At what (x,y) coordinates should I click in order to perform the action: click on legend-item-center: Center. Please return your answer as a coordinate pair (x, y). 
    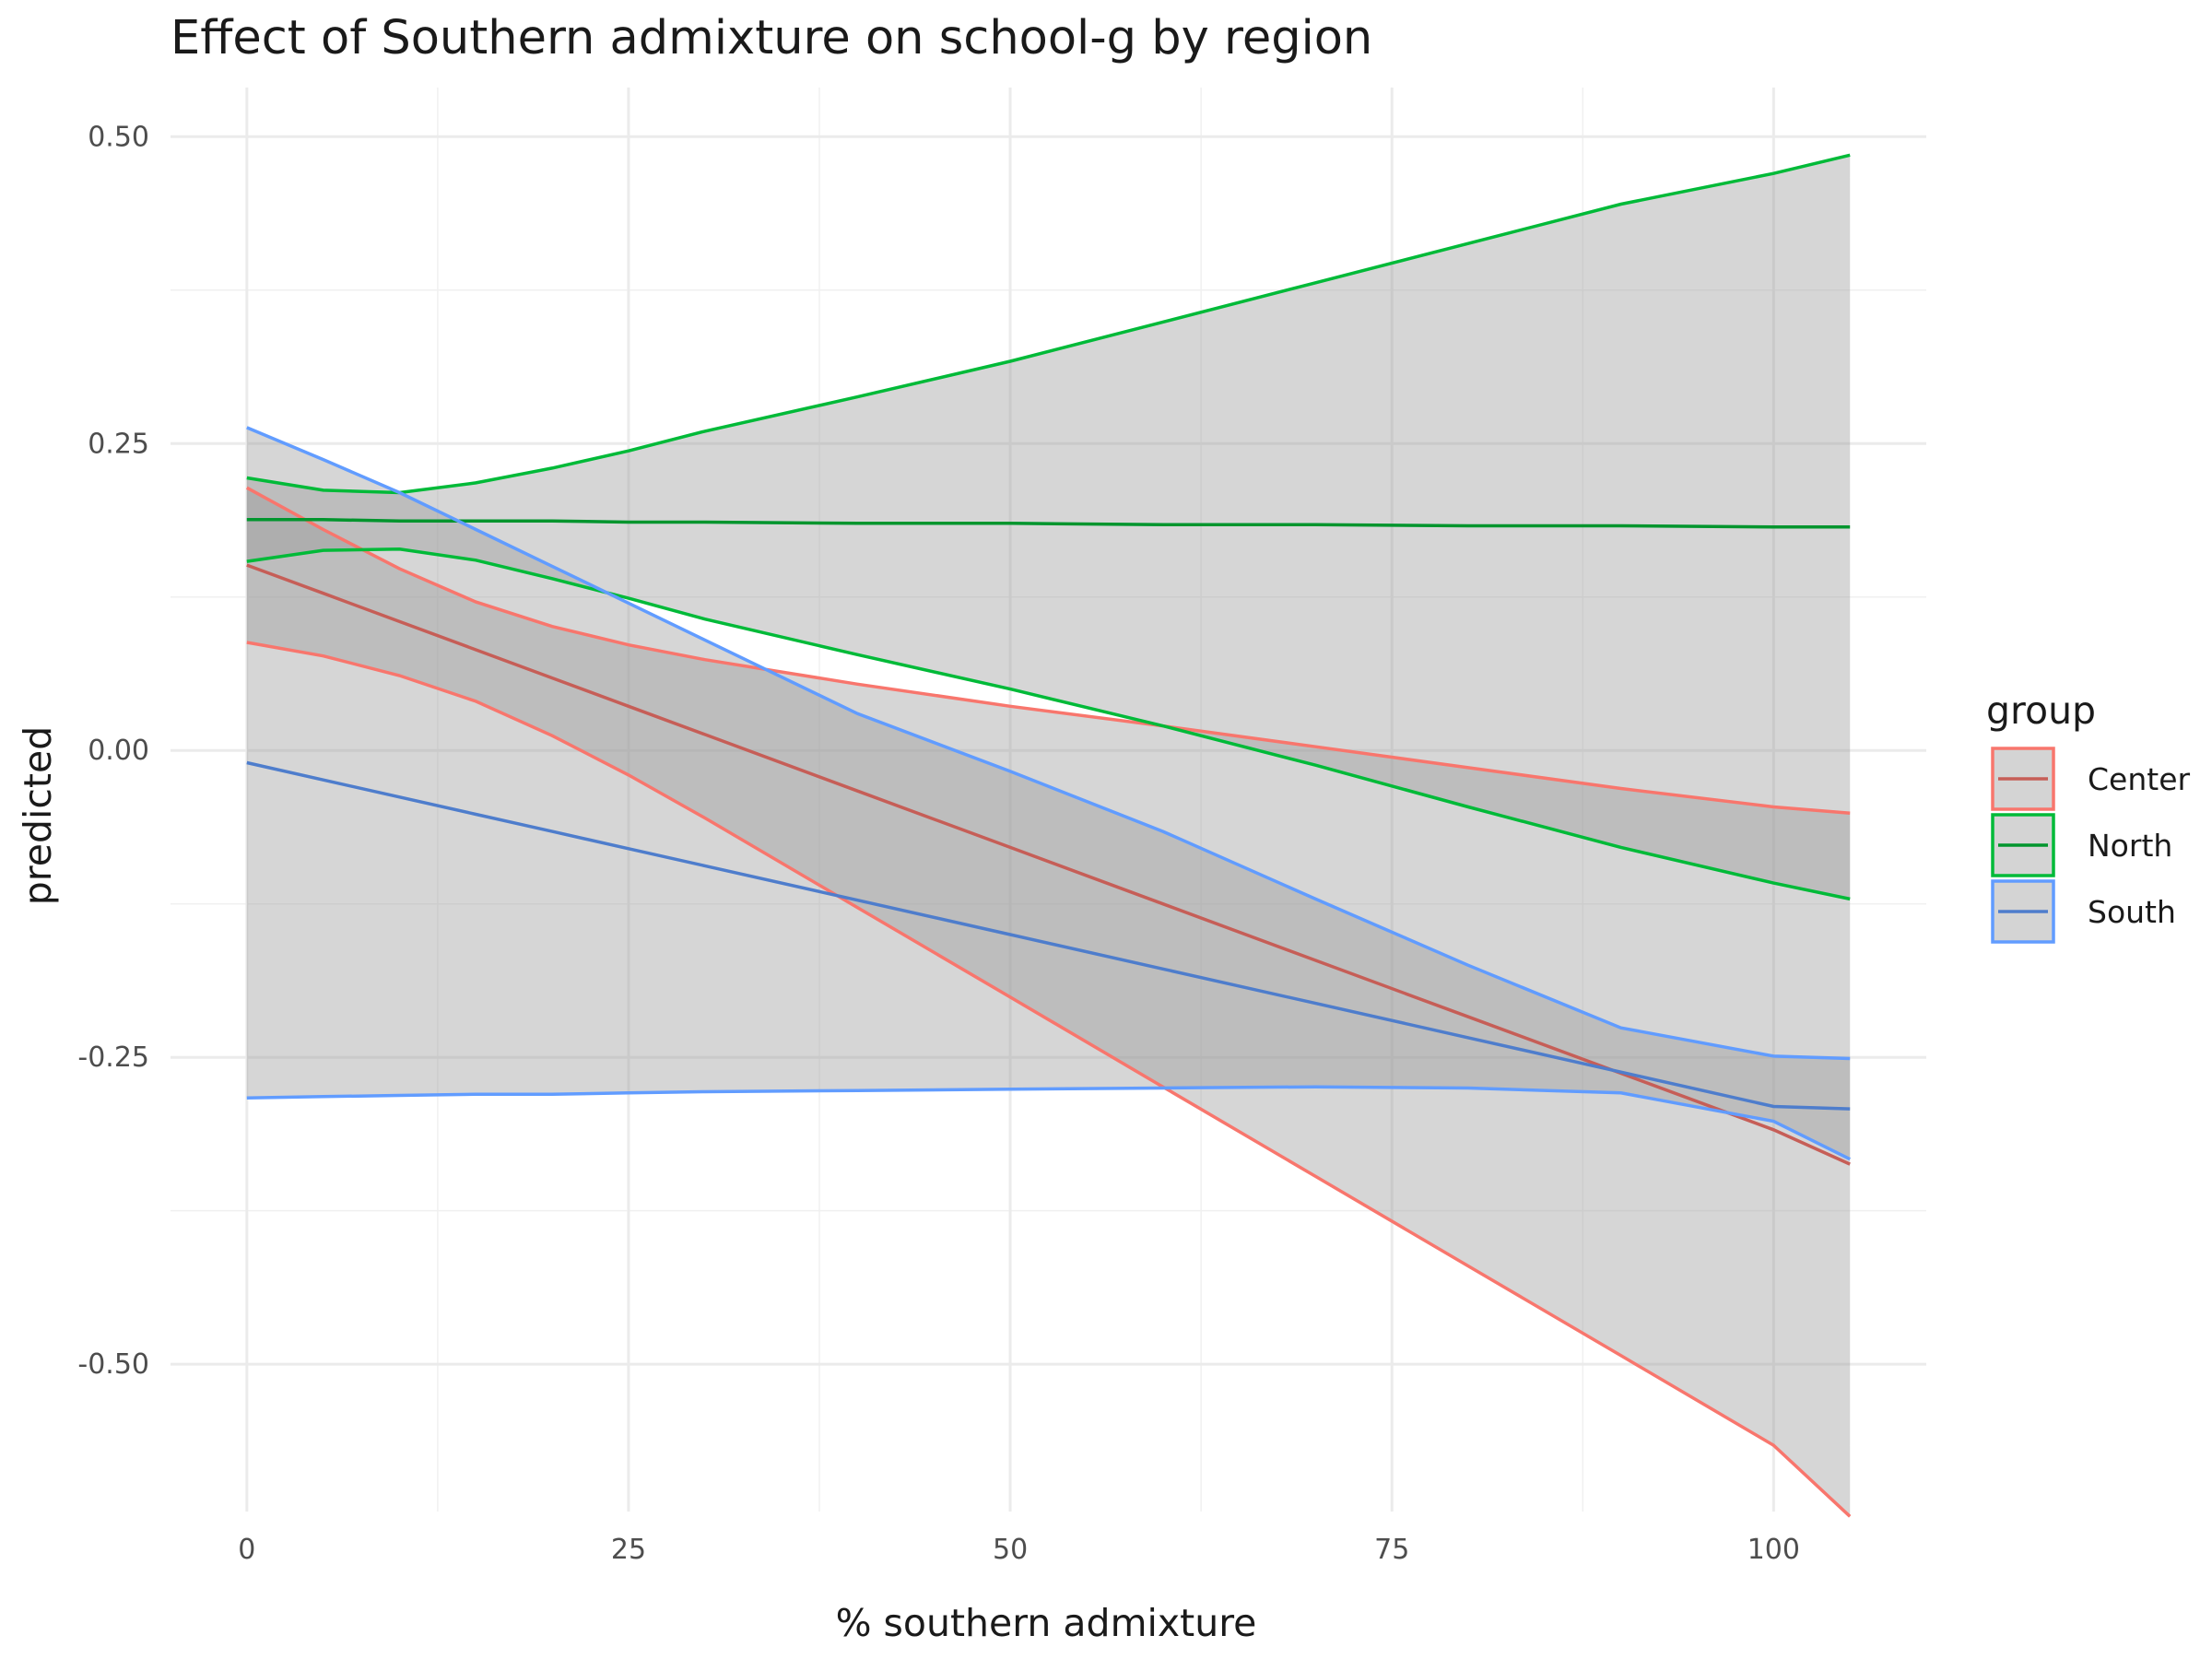
    Looking at the image, I should click on (2091, 779).